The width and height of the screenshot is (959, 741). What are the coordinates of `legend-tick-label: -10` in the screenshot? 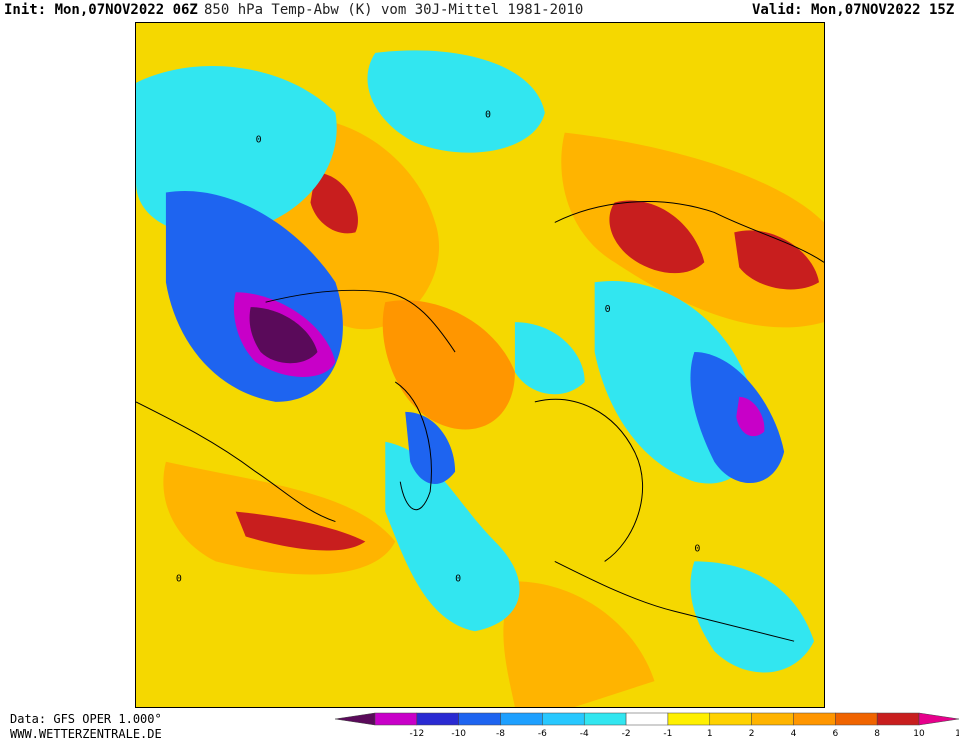 It's located at (458, 734).